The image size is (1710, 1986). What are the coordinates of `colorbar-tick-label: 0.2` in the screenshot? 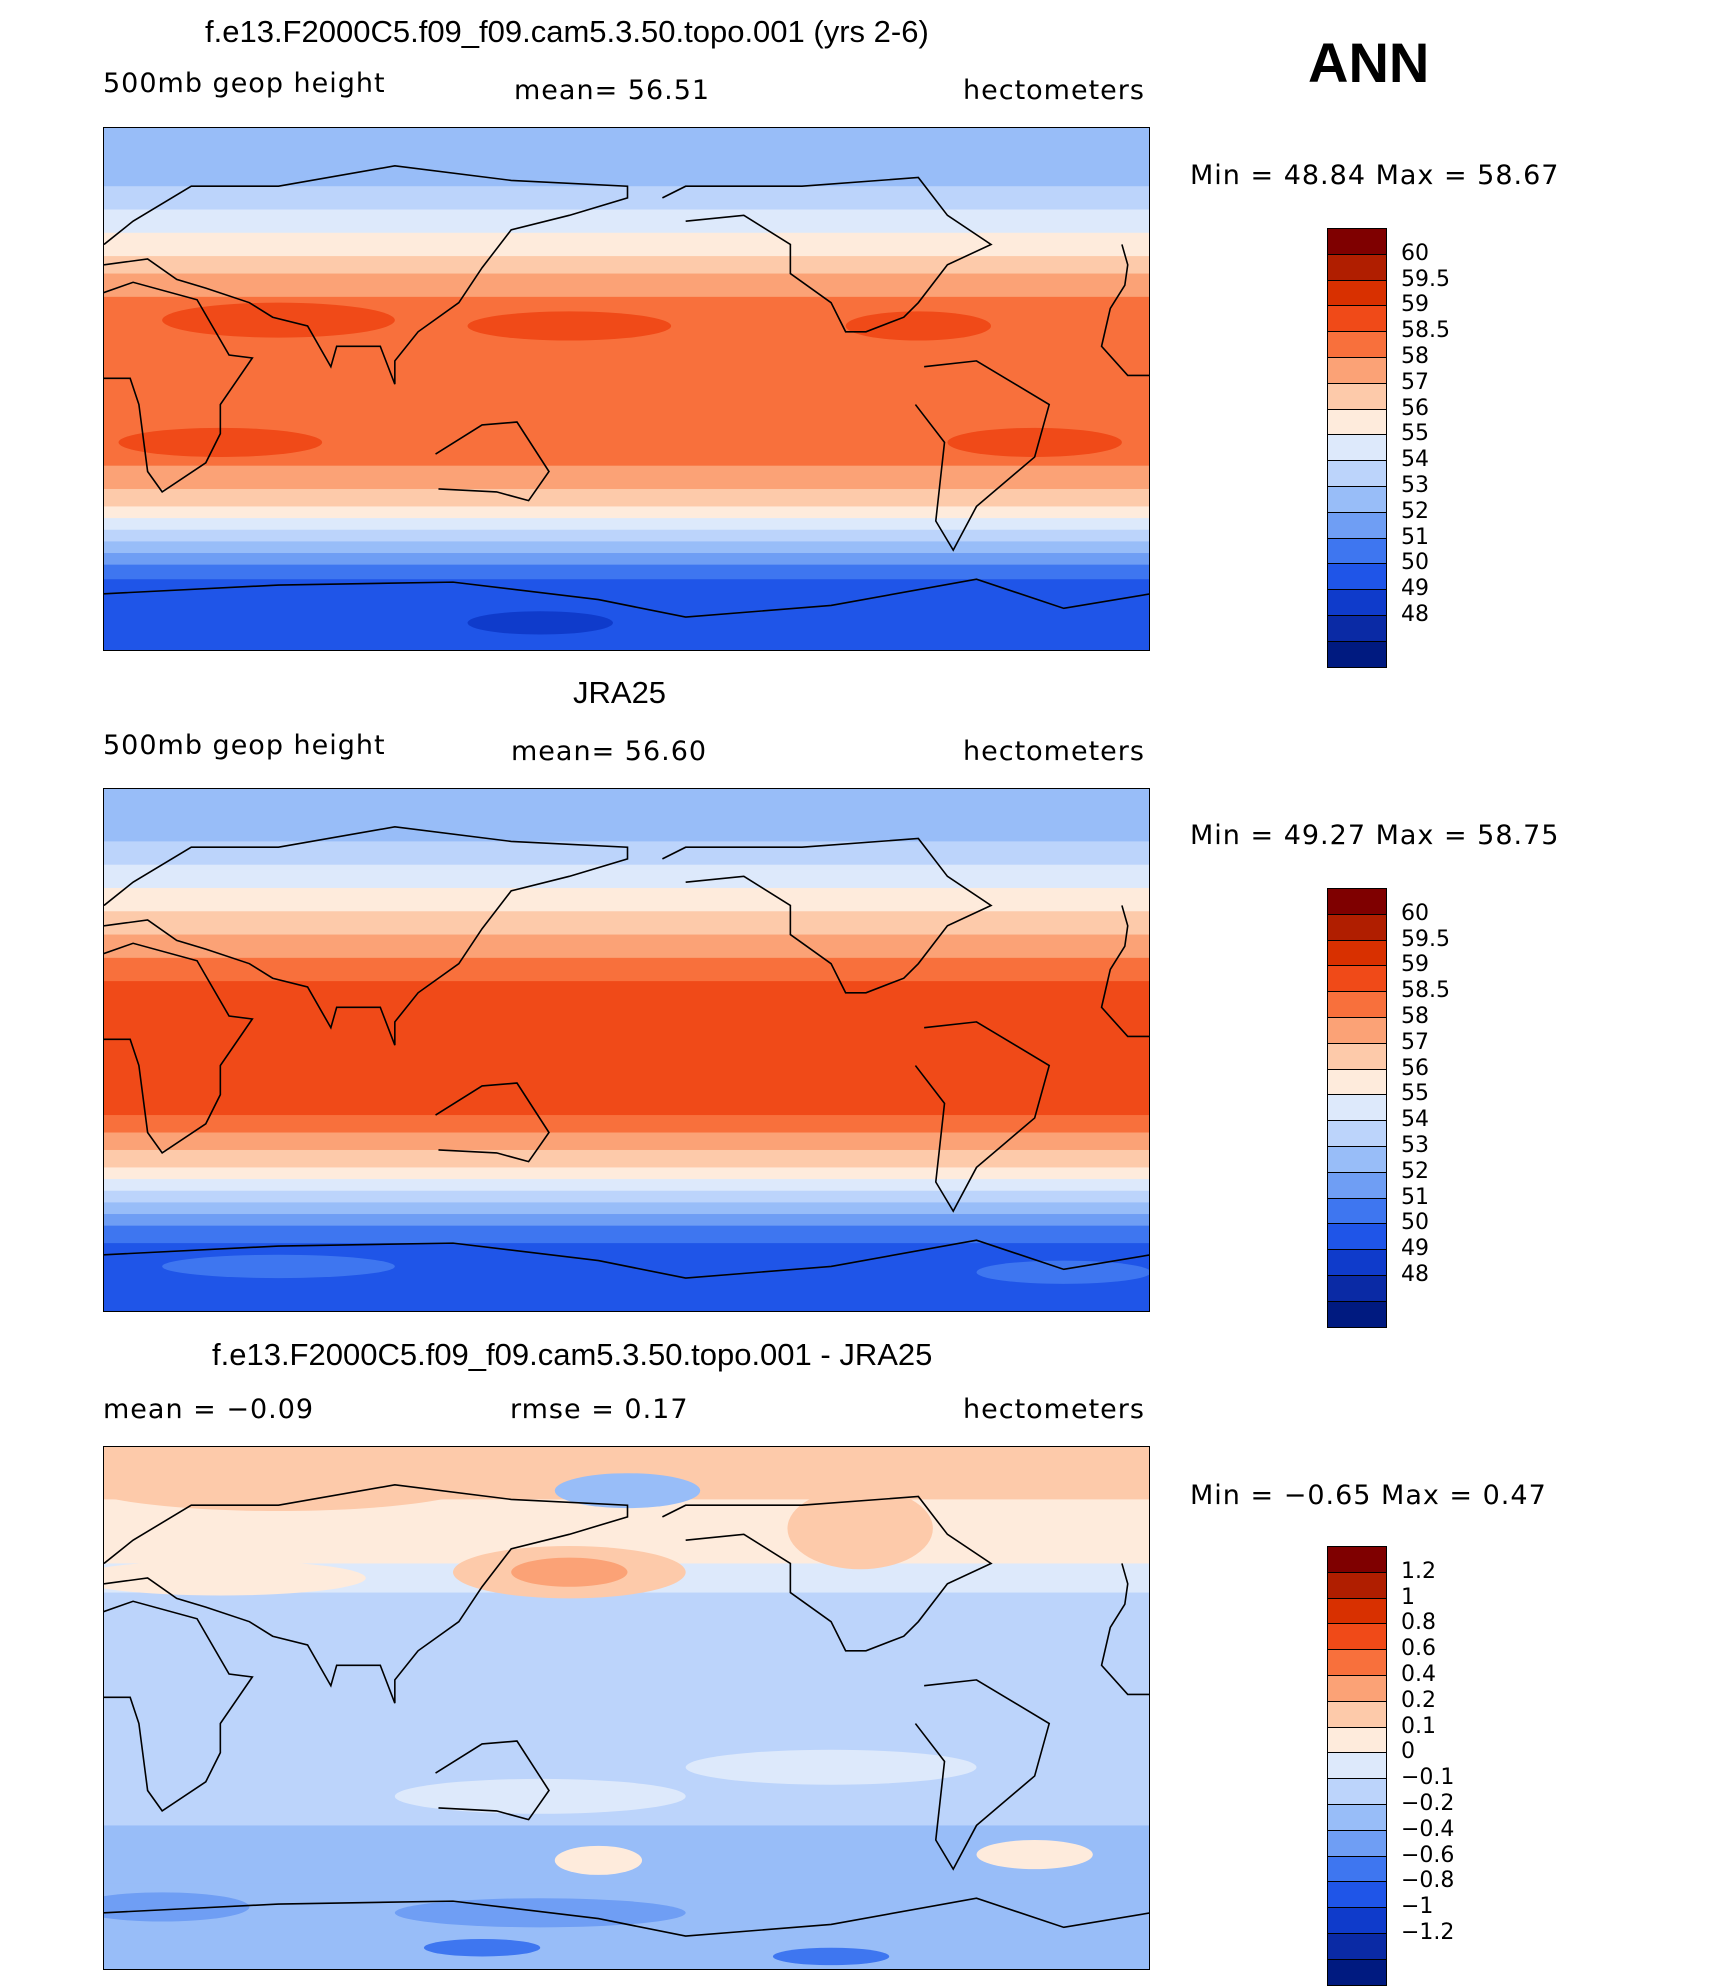 It's located at (1418, 1700).